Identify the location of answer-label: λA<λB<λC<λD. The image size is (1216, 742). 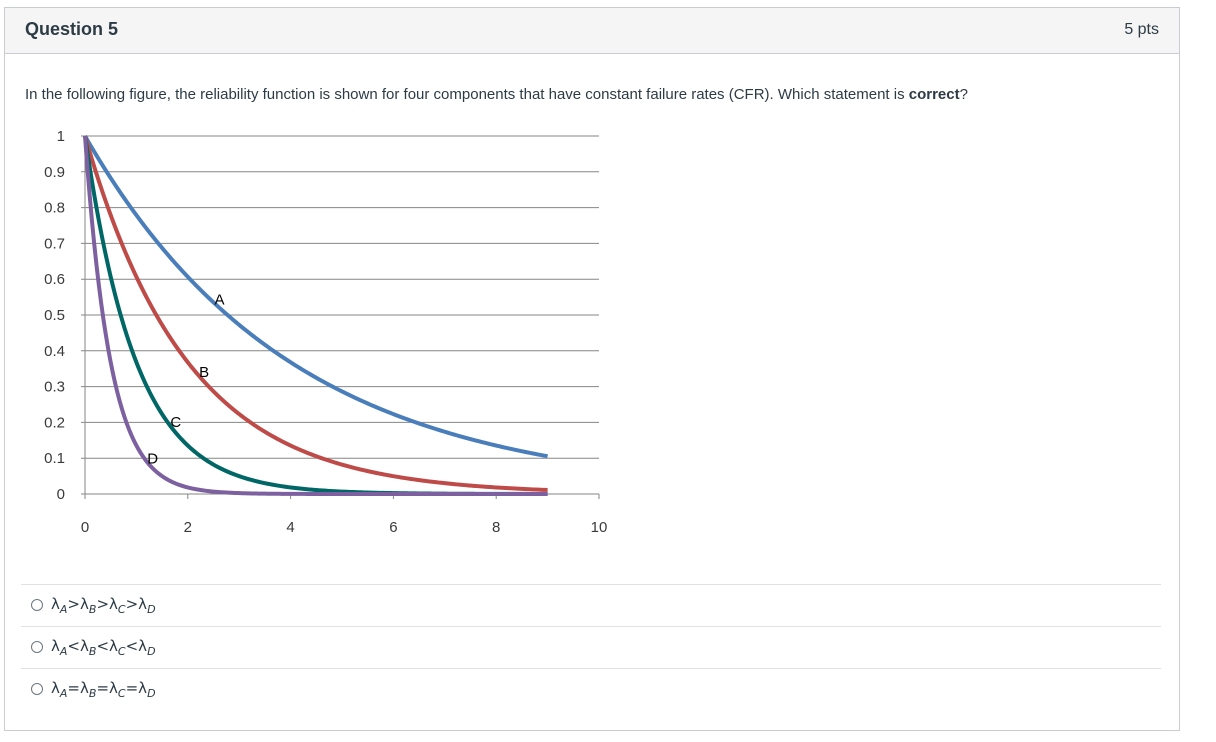
(103, 647).